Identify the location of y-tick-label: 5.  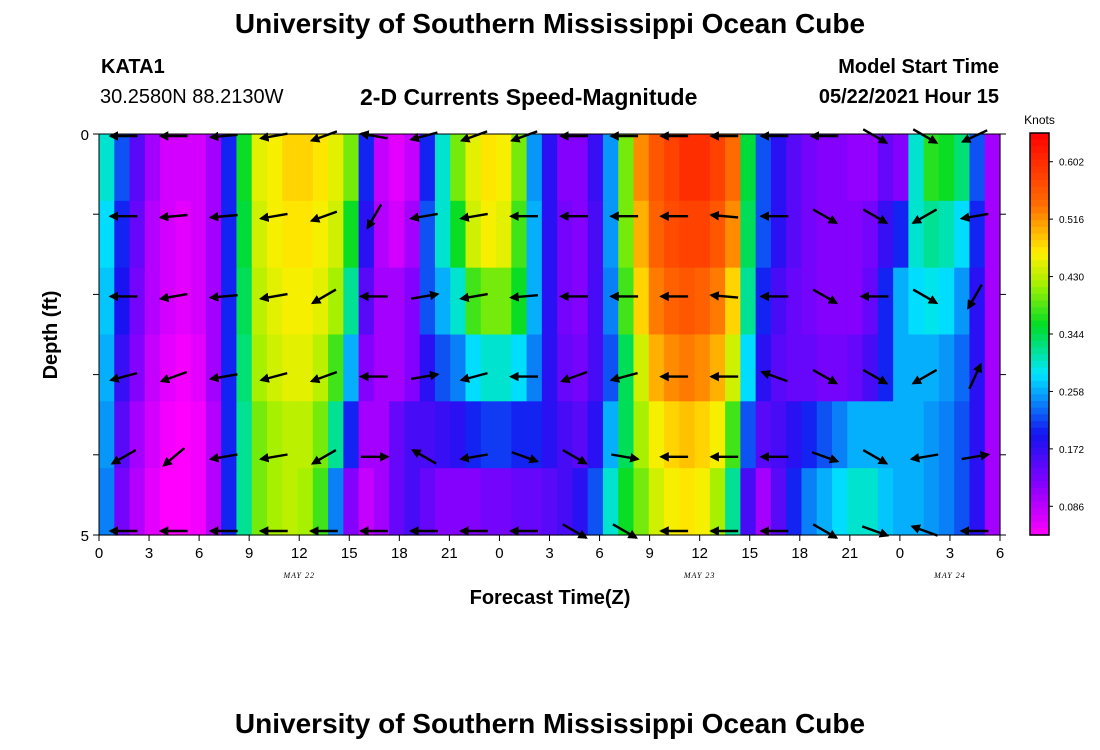
(85, 536).